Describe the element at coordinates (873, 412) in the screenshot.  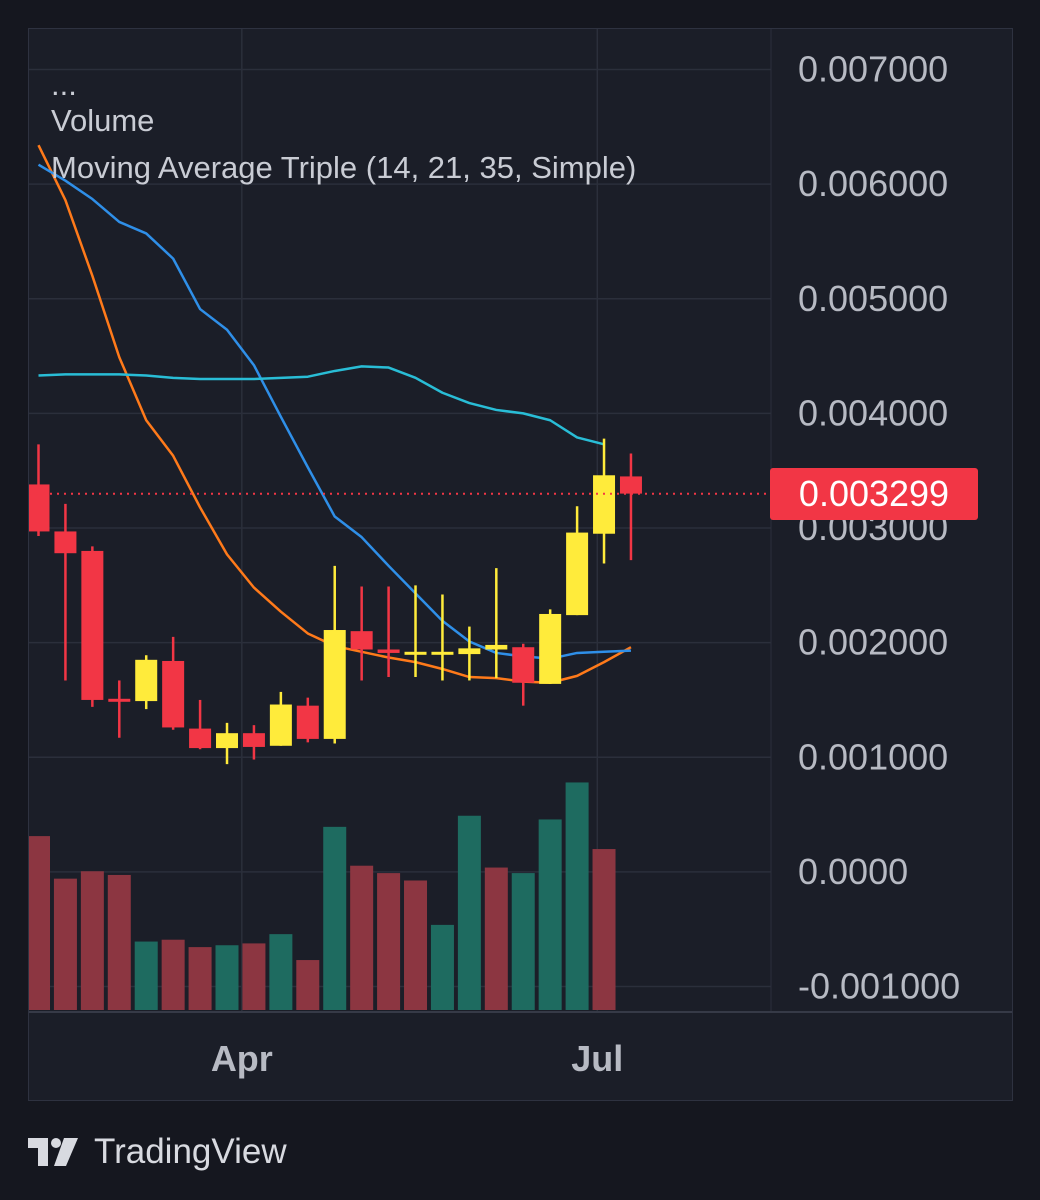
I see `y-tick-label: 0.004000` at that location.